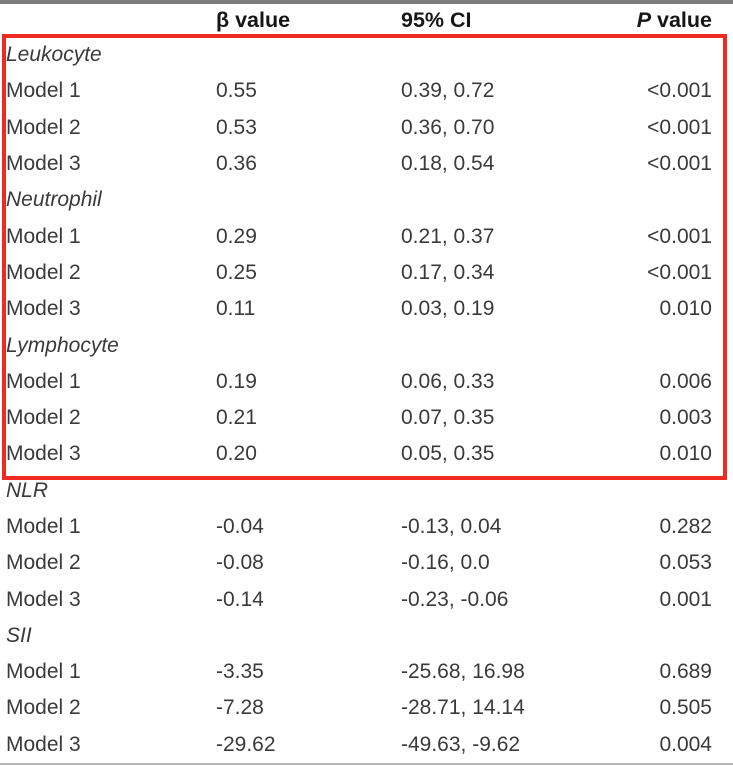 This screenshot has width=733, height=765. I want to click on p-value: 0.689, so click(685, 672).